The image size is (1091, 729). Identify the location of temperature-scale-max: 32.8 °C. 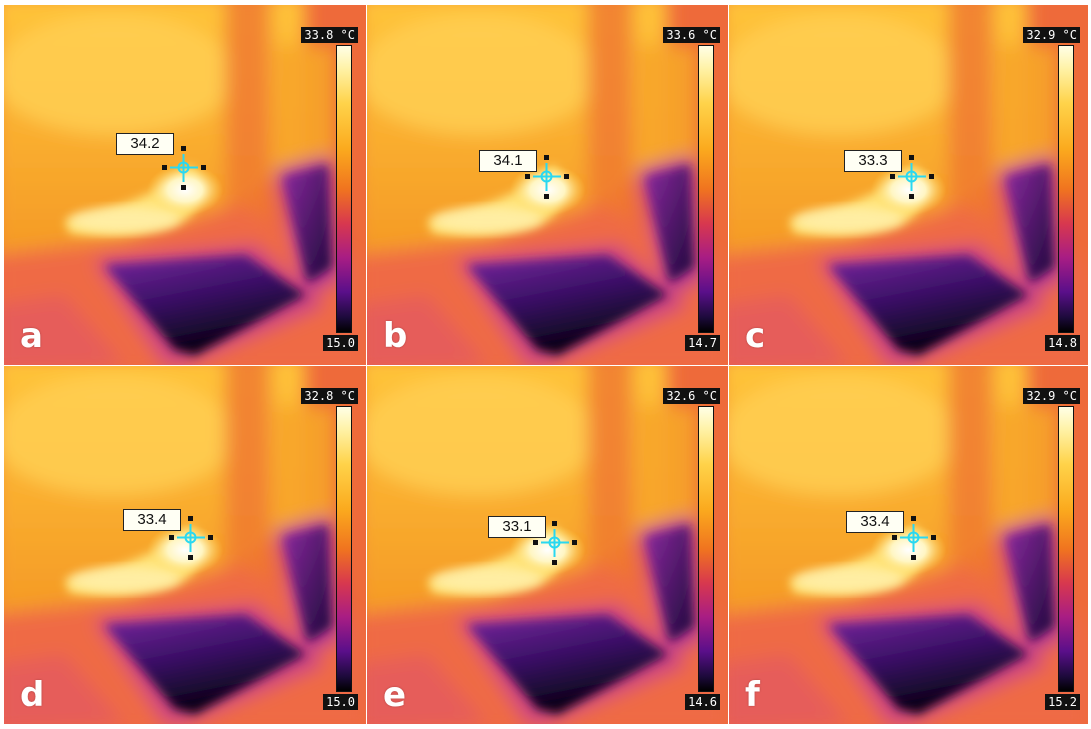
(329, 396).